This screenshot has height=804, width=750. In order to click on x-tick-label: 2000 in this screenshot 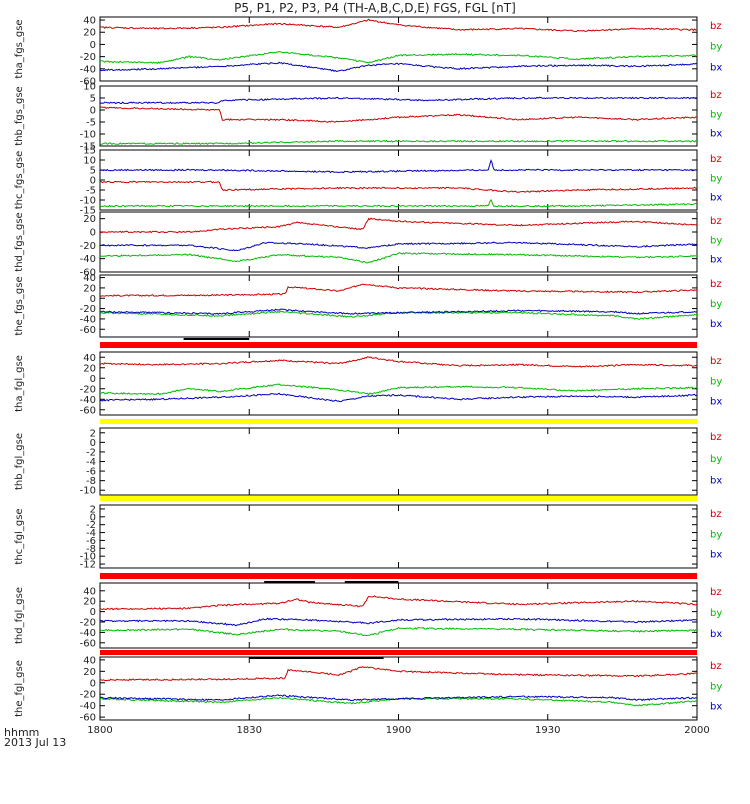, I will do `click(696, 730)`.